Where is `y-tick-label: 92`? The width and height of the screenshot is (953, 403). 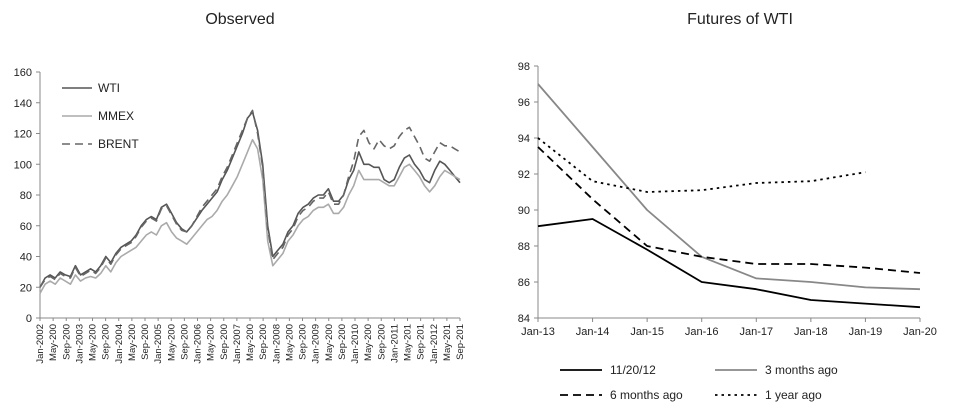 y-tick-label: 92 is located at coordinates (524, 175).